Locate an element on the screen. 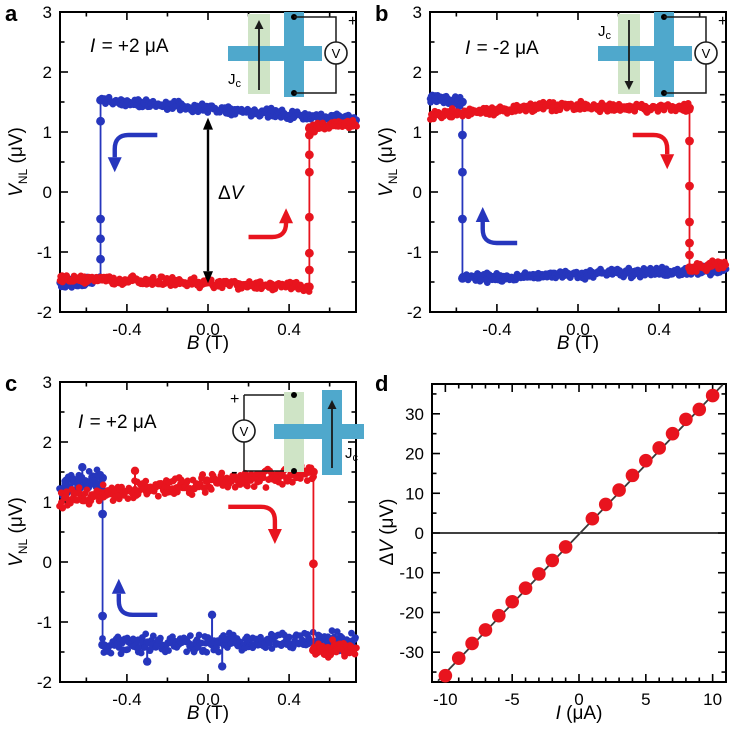 The image size is (740, 740). panel-letter-a: a is located at coordinates (11, 13).